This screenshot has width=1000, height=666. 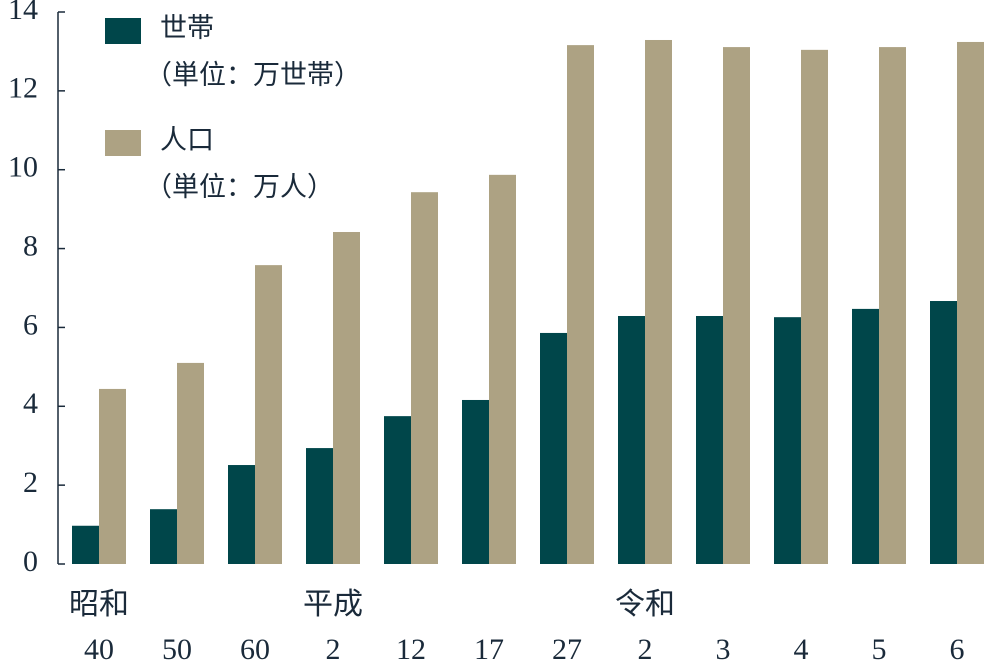 What do you see at coordinates (30, 561) in the screenshot?
I see `y-tick-label: 0` at bounding box center [30, 561].